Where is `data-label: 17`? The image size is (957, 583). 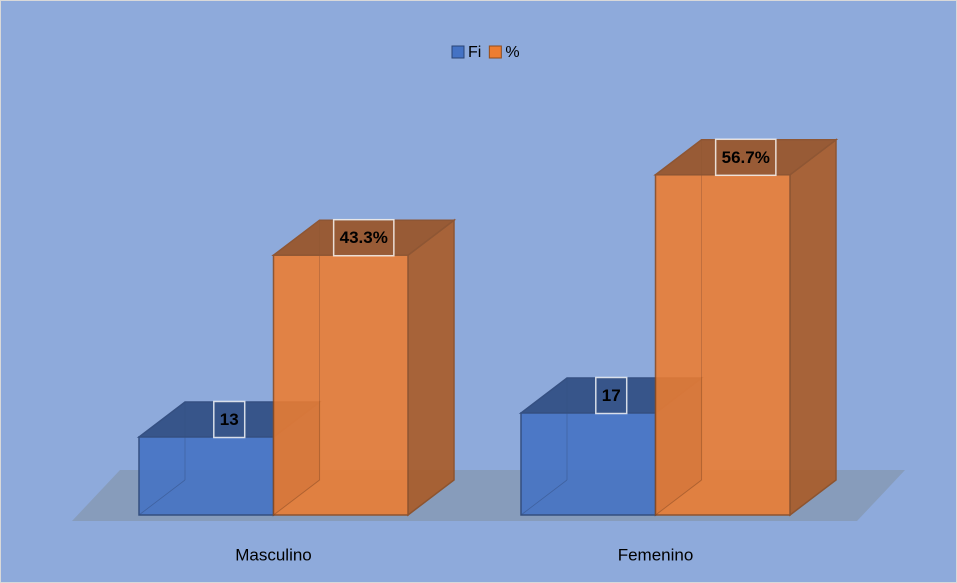
data-label: 17 is located at coordinates (611, 395).